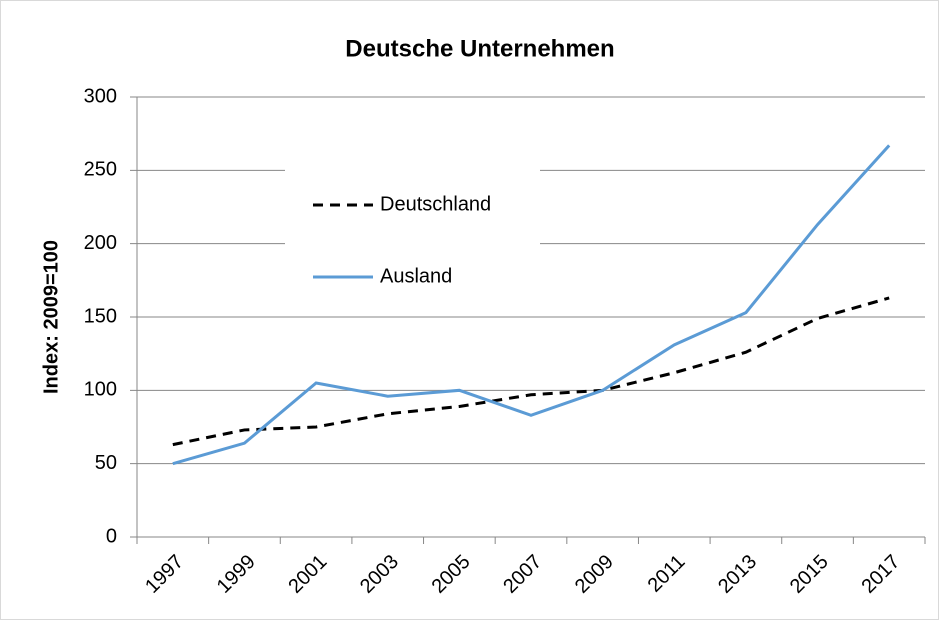  What do you see at coordinates (100, 96) in the screenshot?
I see `y-tick-label: 300` at bounding box center [100, 96].